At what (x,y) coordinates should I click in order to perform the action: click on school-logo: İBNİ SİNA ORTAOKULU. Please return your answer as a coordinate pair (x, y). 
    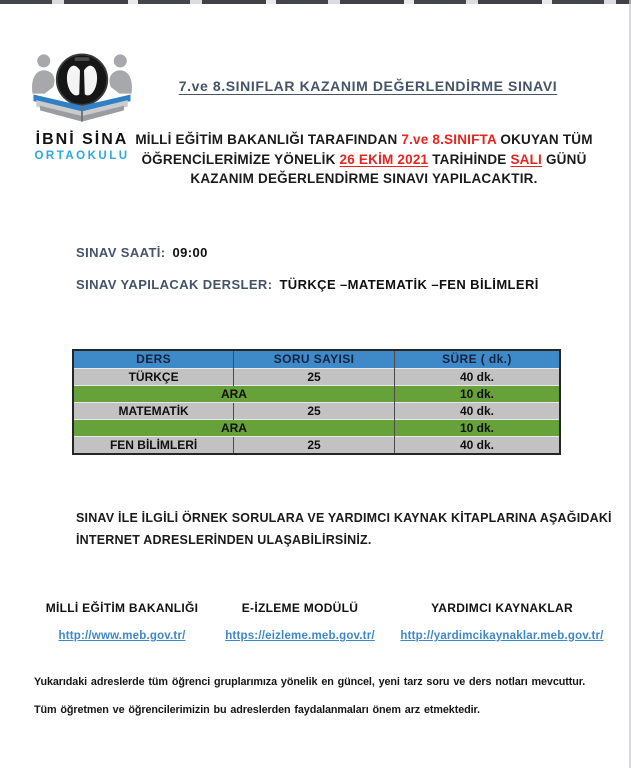
    Looking at the image, I should click on (82, 104).